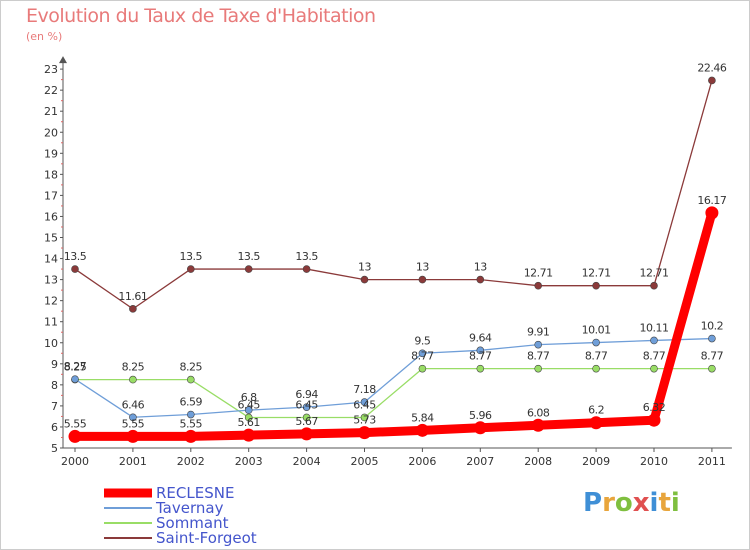  Describe the element at coordinates (54, 427) in the screenshot. I see `y-tick-label: 6` at that location.